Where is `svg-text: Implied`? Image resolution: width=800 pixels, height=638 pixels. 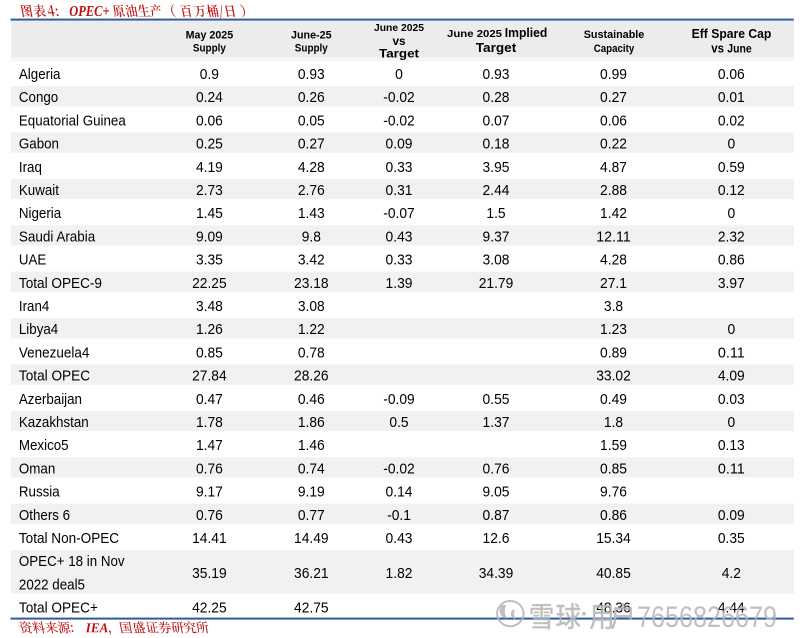
svg-text: Implied is located at coordinates (526, 33).